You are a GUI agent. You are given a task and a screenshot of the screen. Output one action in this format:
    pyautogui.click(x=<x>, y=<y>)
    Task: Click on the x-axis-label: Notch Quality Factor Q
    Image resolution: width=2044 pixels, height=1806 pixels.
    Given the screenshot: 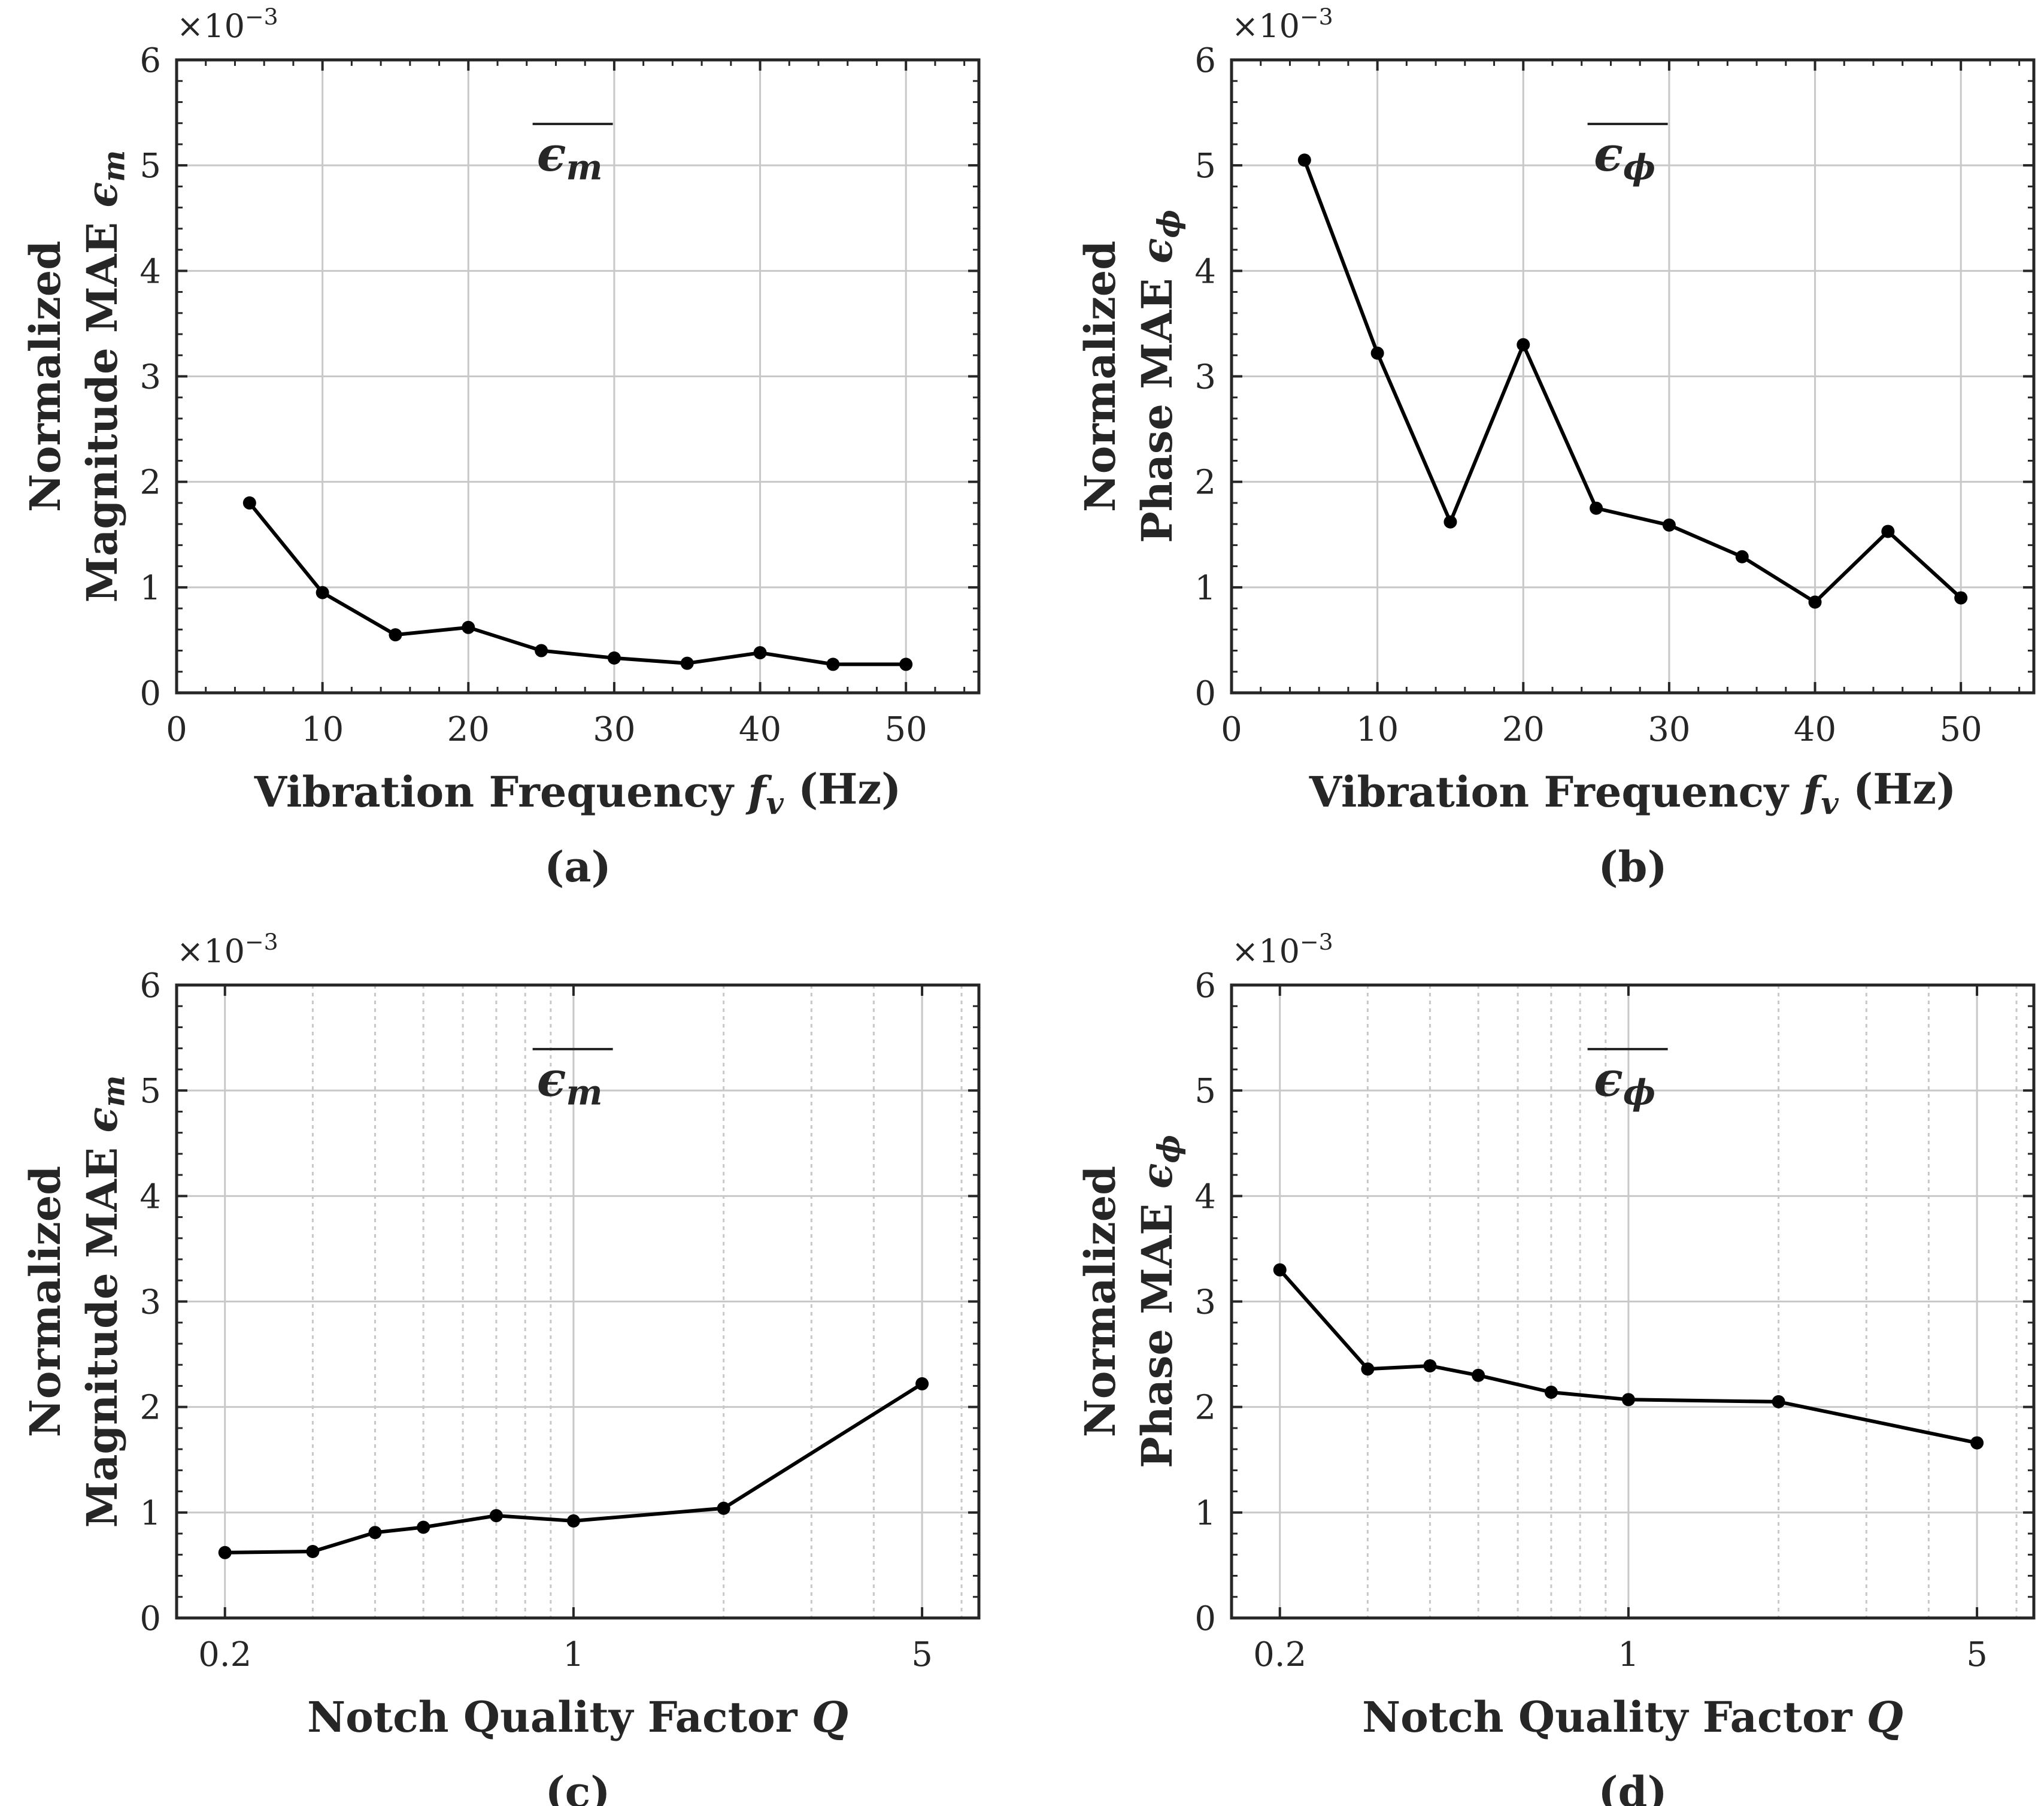 What is the action you would take?
    pyautogui.click(x=577, y=1717)
    